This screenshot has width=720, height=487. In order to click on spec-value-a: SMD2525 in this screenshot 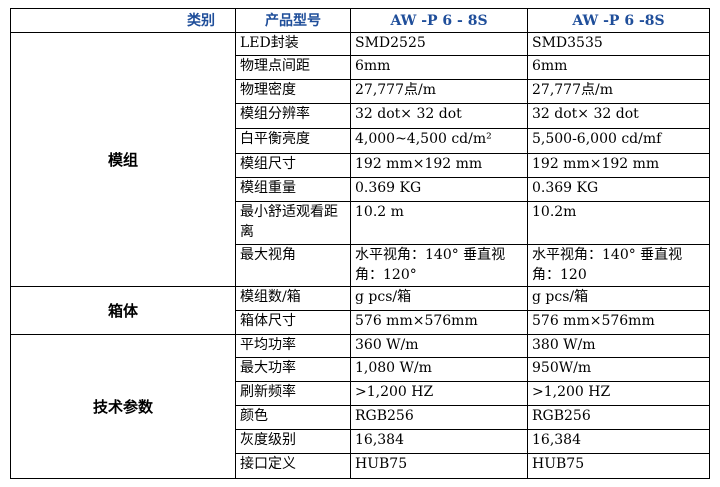, I will do `click(439, 44)`.